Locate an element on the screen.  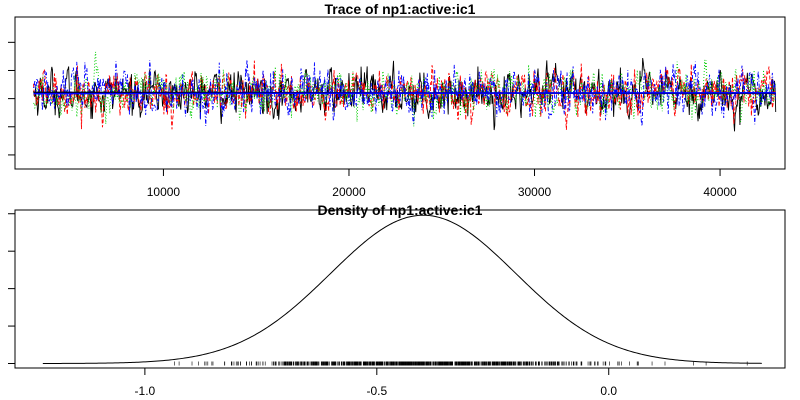
trace-x-tick-label: 40000 is located at coordinates (720, 192).